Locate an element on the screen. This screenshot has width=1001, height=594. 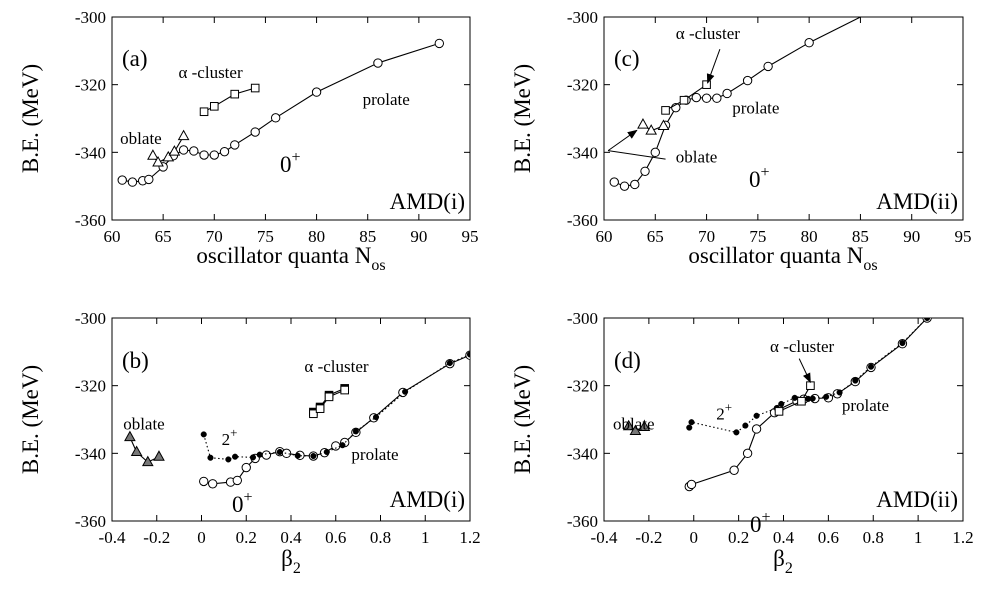
annotation-text: prolate is located at coordinates (755, 107).